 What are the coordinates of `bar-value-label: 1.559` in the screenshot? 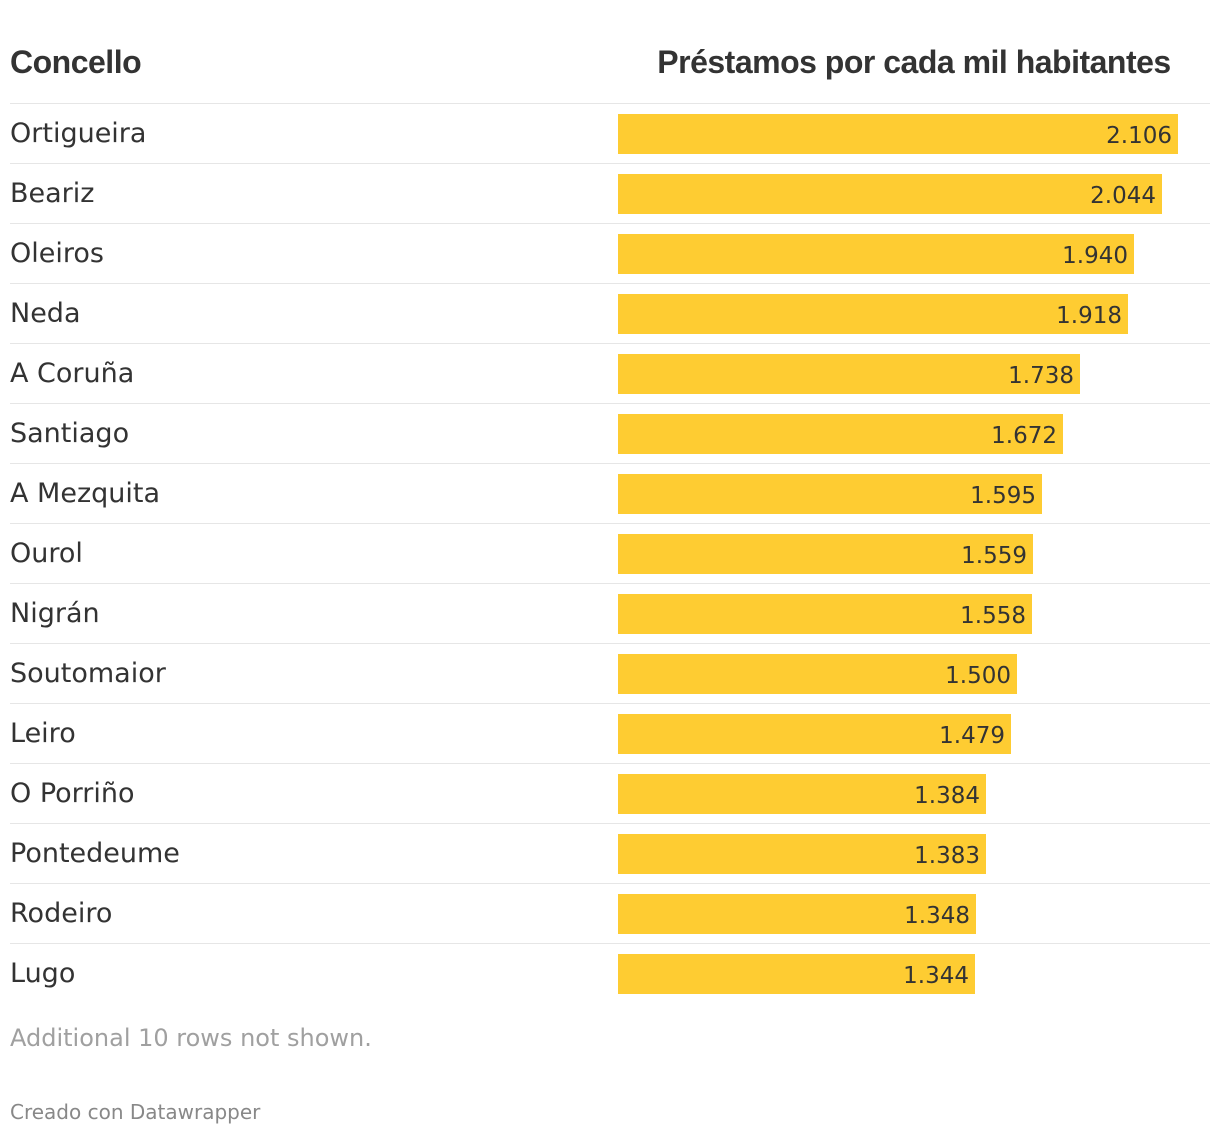 It's located at (994, 556).